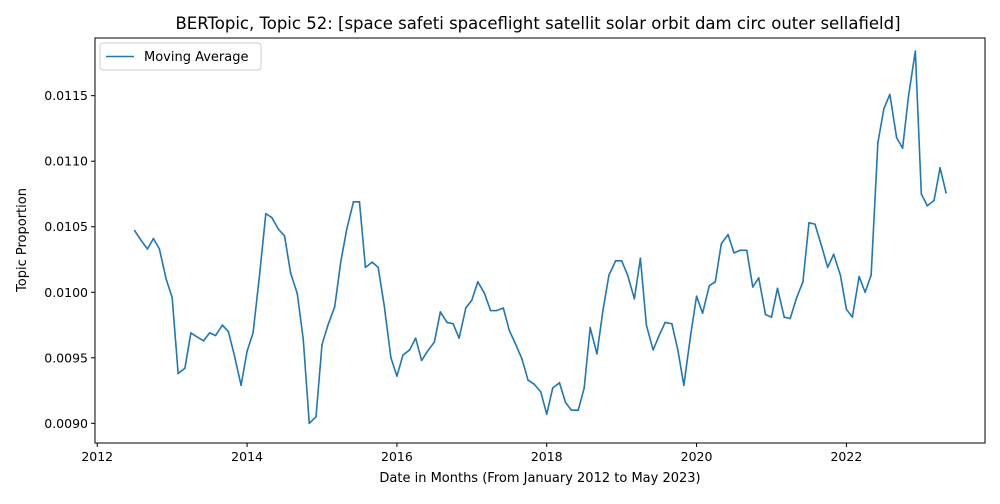  I want to click on x-tick-label: 2018, so click(547, 456).